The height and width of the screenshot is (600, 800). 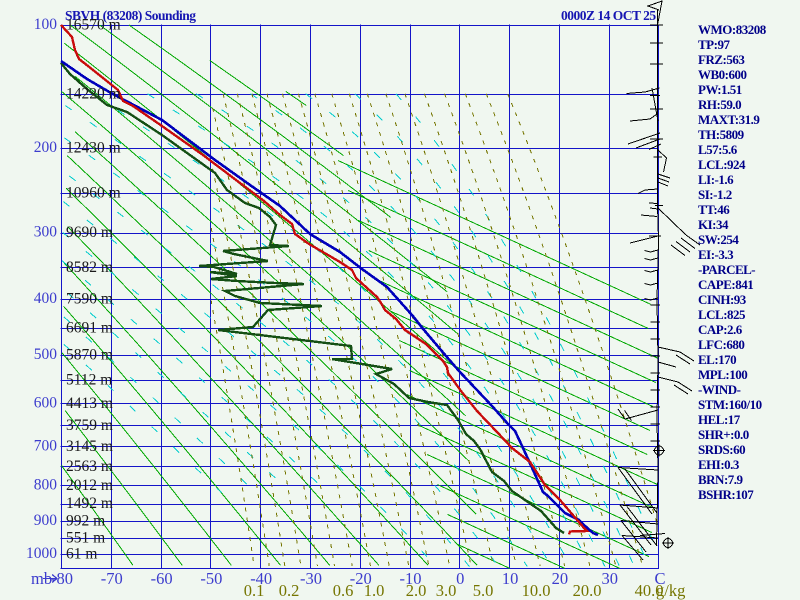 What do you see at coordinates (722, 74) in the screenshot?
I see `svg-text: WB0:600` at bounding box center [722, 74].